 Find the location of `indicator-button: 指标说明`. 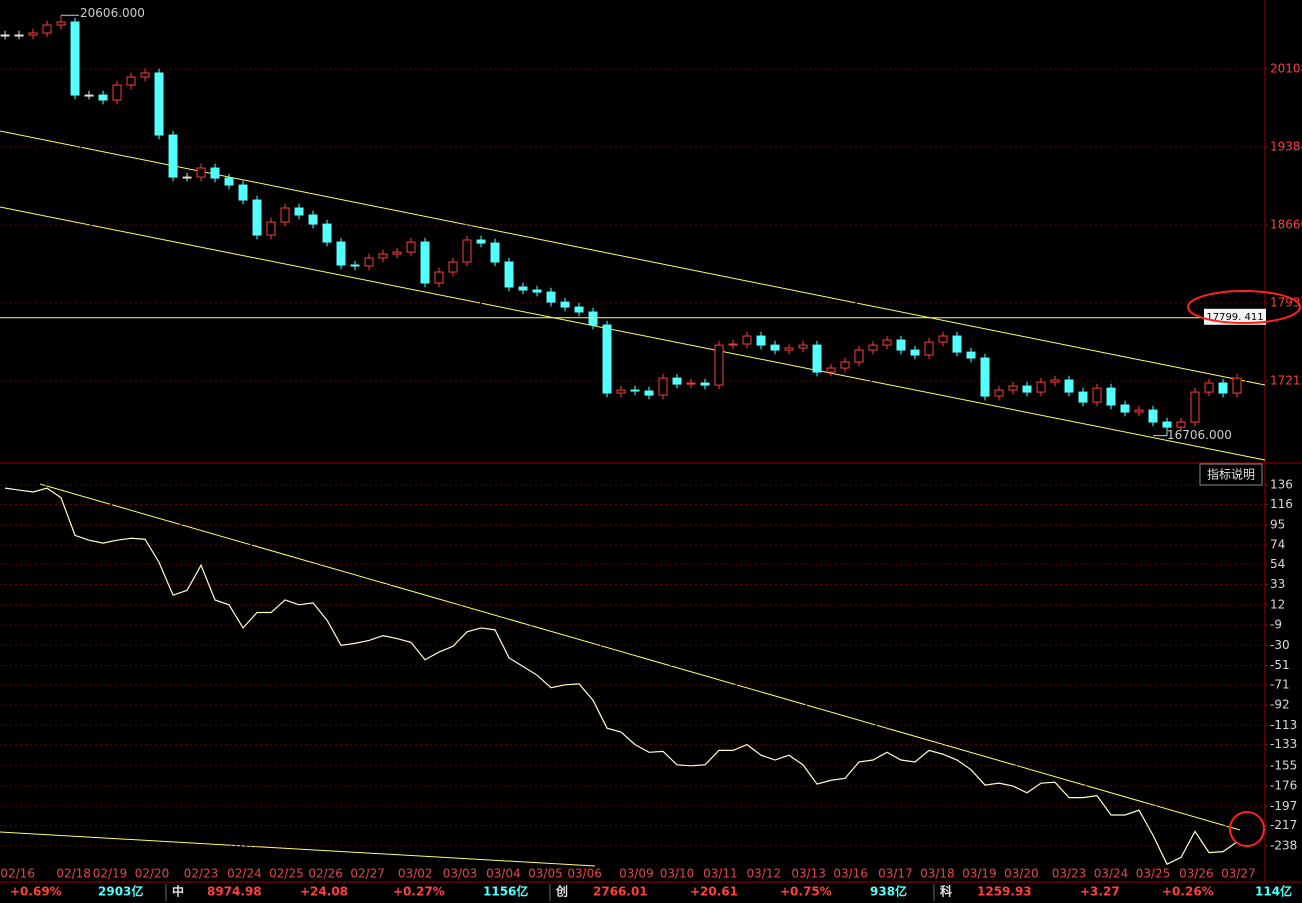

indicator-button: 指标说明 is located at coordinates (1231, 474).